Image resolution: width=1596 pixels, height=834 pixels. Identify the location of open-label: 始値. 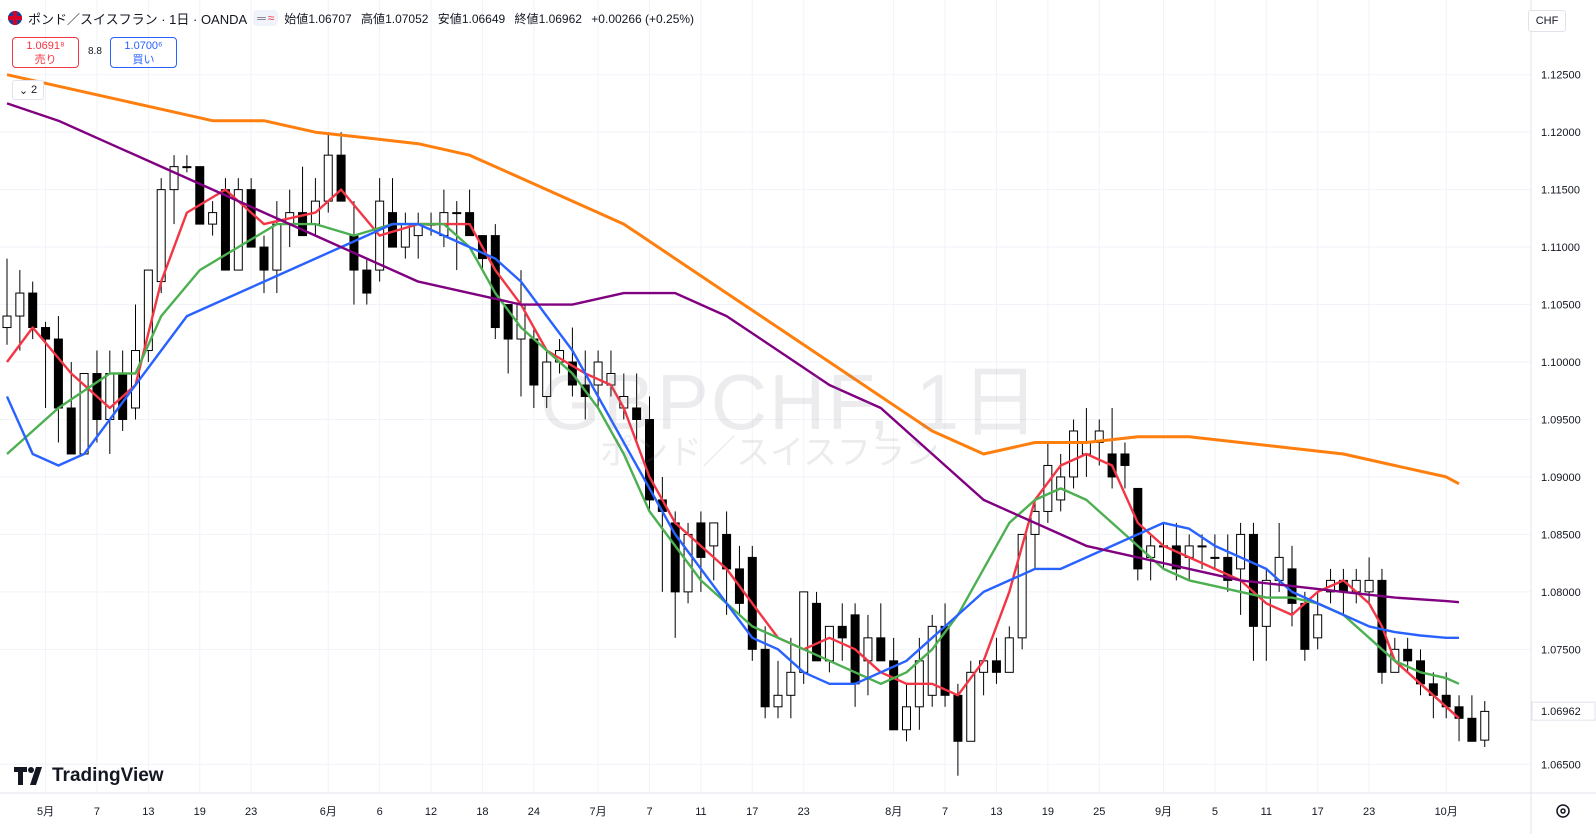
(296, 18).